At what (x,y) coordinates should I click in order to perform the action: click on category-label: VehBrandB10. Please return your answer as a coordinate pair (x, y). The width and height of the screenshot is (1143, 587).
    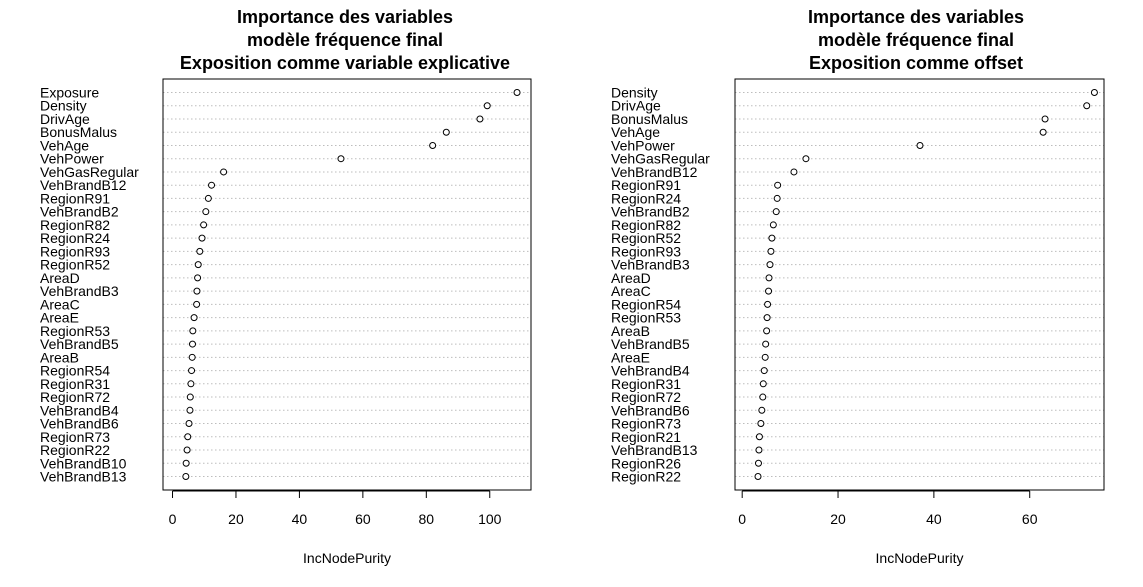
    Looking at the image, I should click on (83, 463).